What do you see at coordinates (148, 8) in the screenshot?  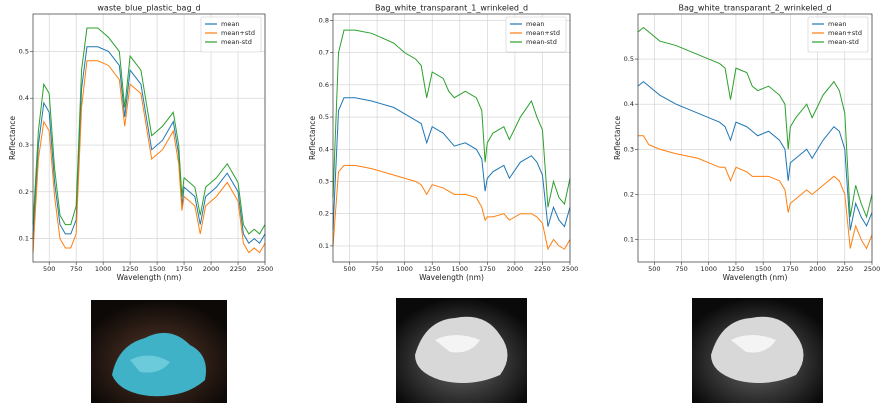 I see `chart-title: waste_blue_plastic_bag_d` at bounding box center [148, 8].